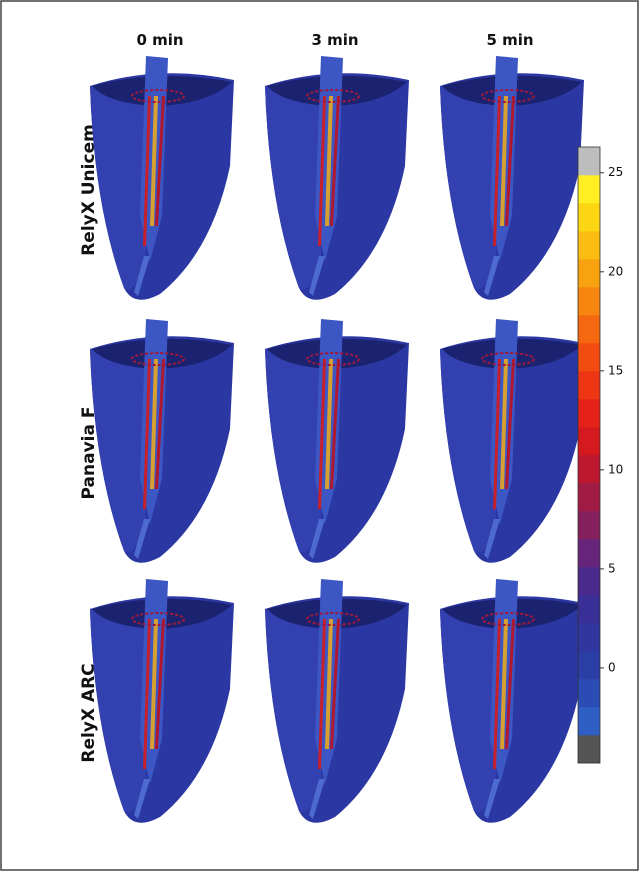  Describe the element at coordinates (509, 40) in the screenshot. I see `column-label: 5 min` at that location.